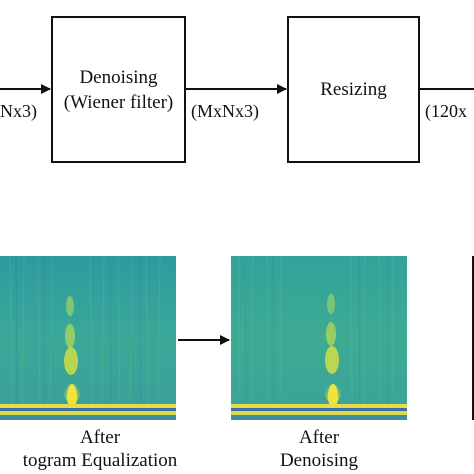 The width and height of the screenshot is (474, 474). I want to click on denoise-caption-line2: Denoising, so click(319, 460).